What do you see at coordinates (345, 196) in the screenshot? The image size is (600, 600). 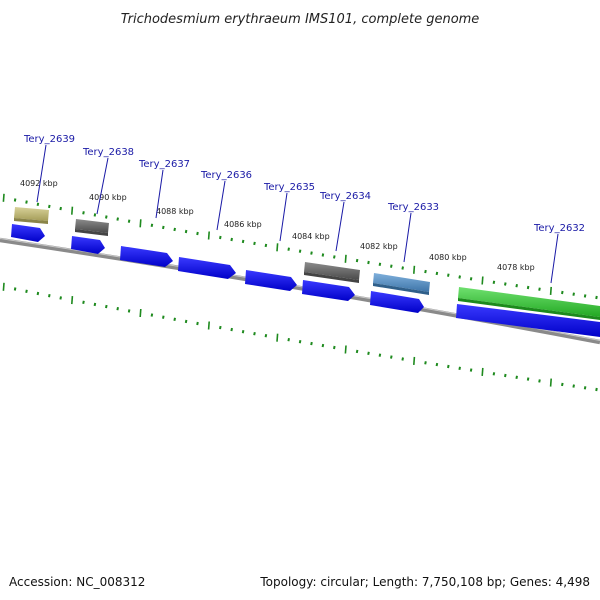 I see `locus-tag-tery-2634: Tery_2634` at bounding box center [345, 196].